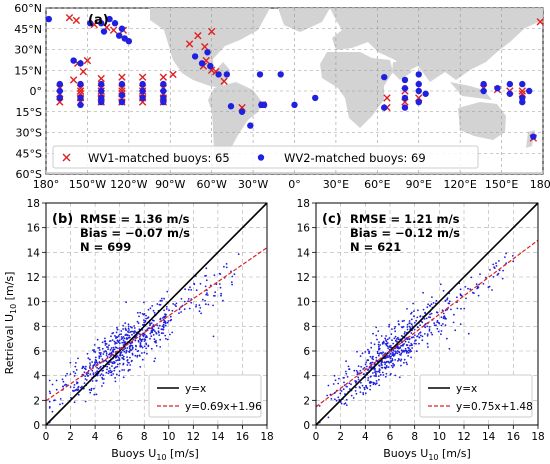 This screenshot has width=550, height=464. What do you see at coordinates (144, 338) in the screenshot?
I see `scatter-points` at bounding box center [144, 338].